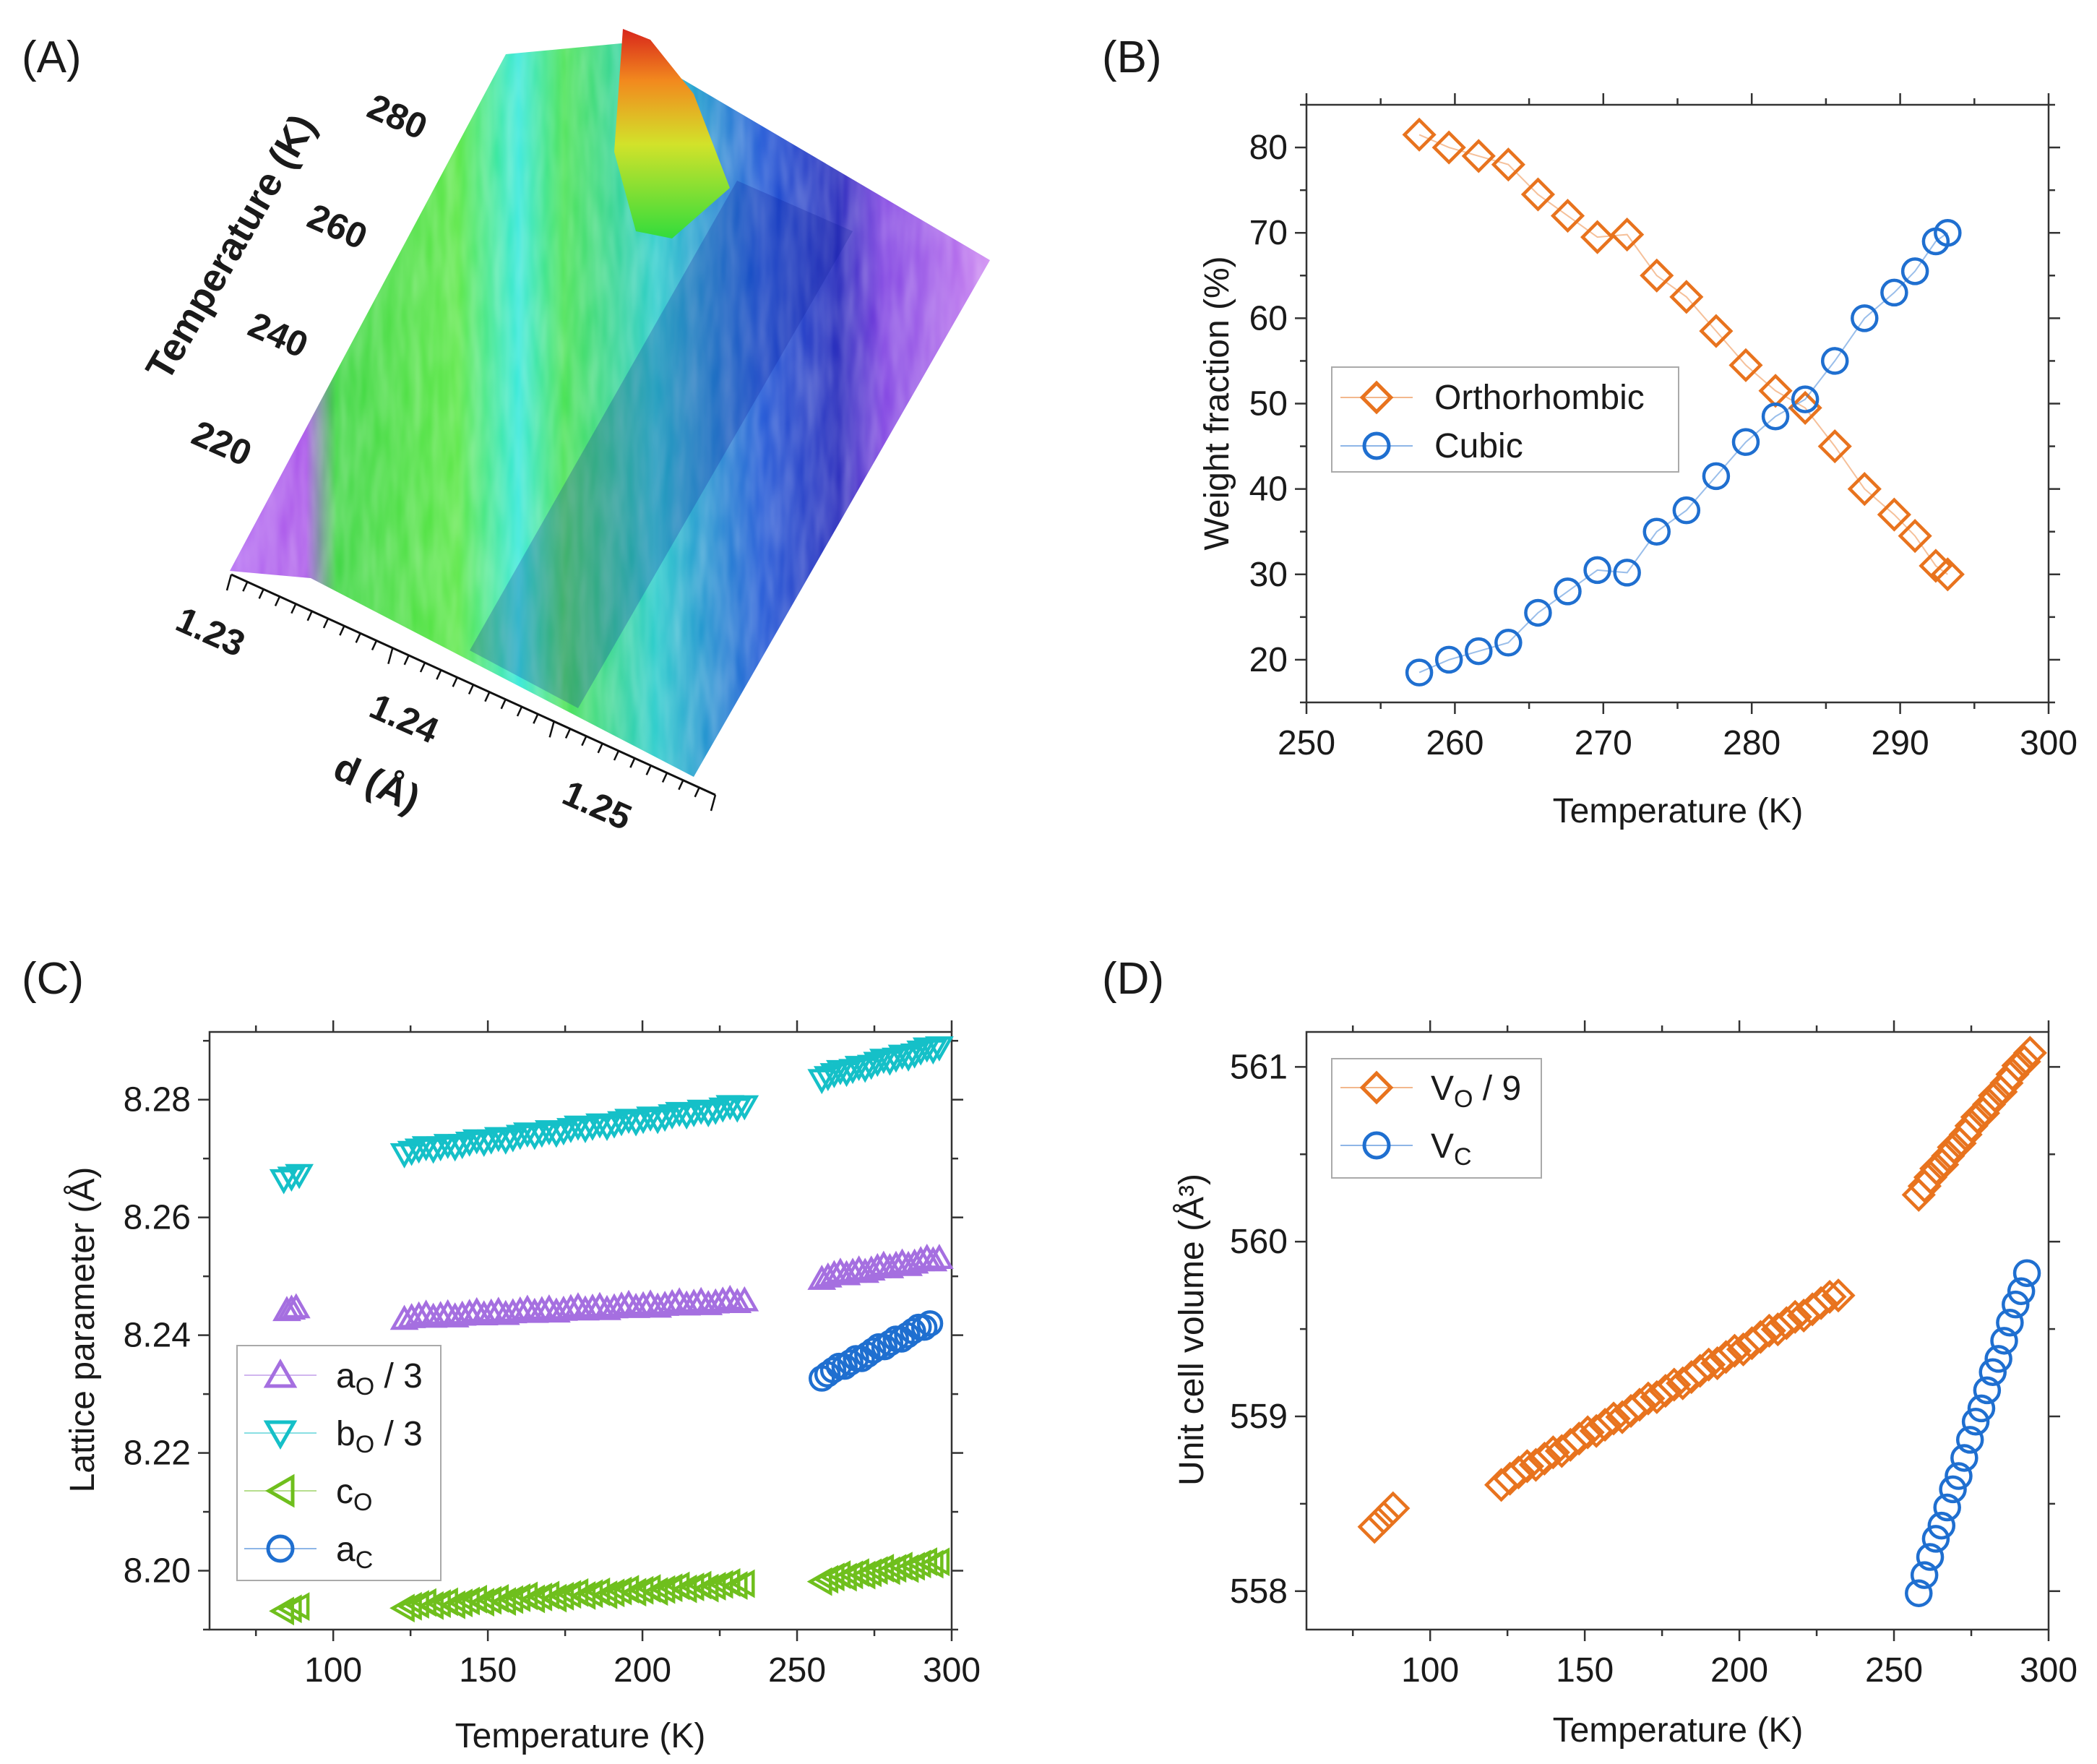  What do you see at coordinates (2048, 743) in the screenshot?
I see `x-tick-label: 300` at bounding box center [2048, 743].